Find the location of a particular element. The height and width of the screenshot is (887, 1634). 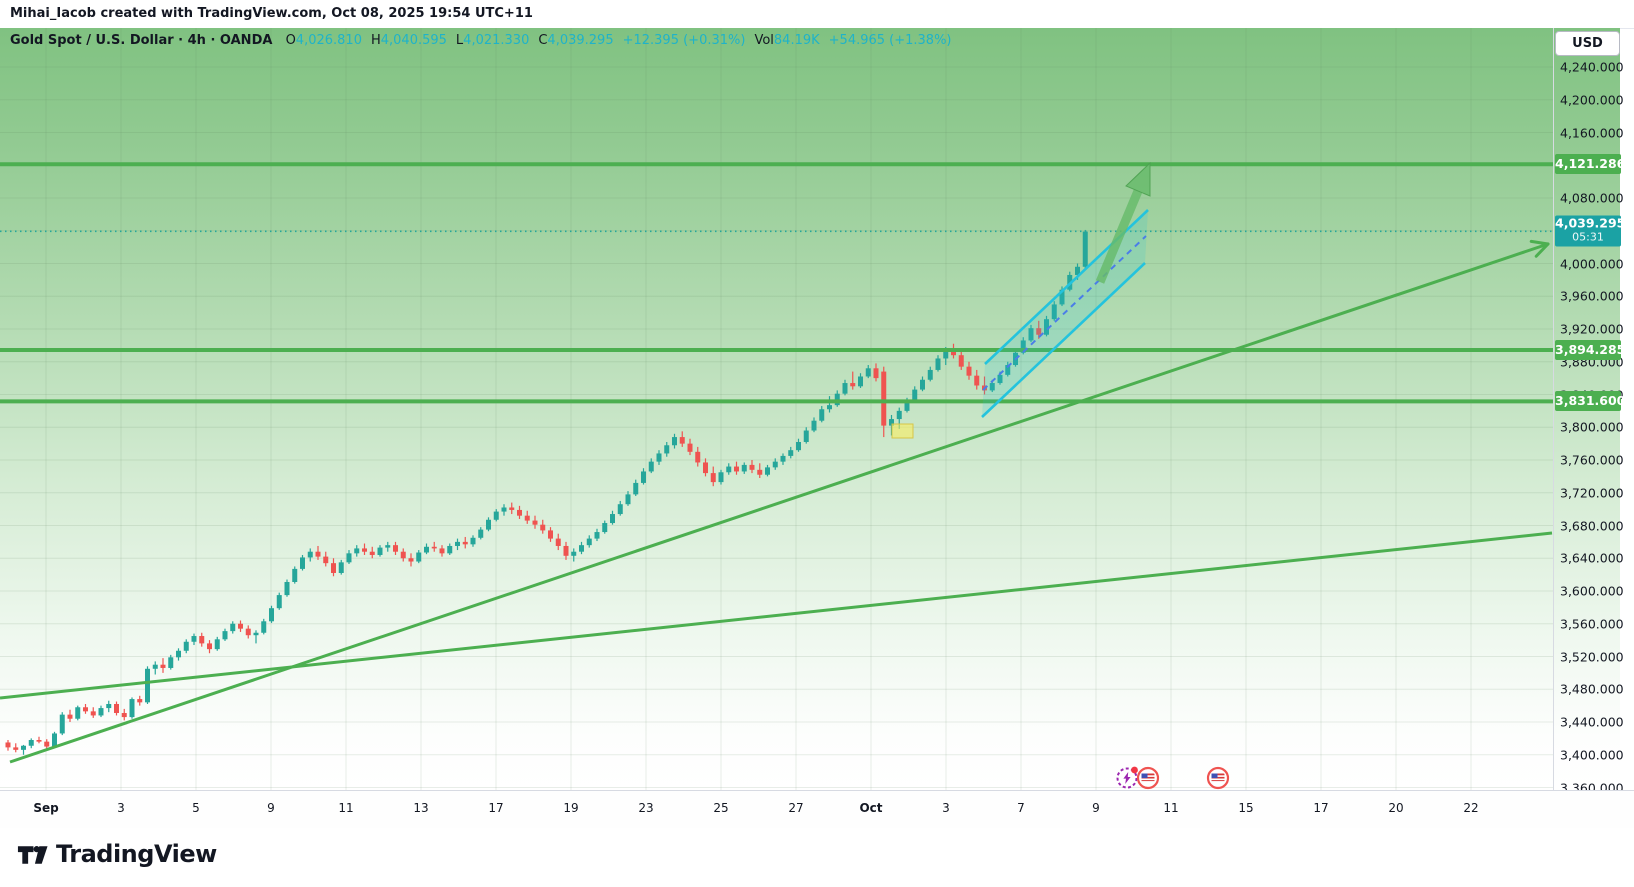

price-tick-label: 3,960.000 is located at coordinates (1592, 296).